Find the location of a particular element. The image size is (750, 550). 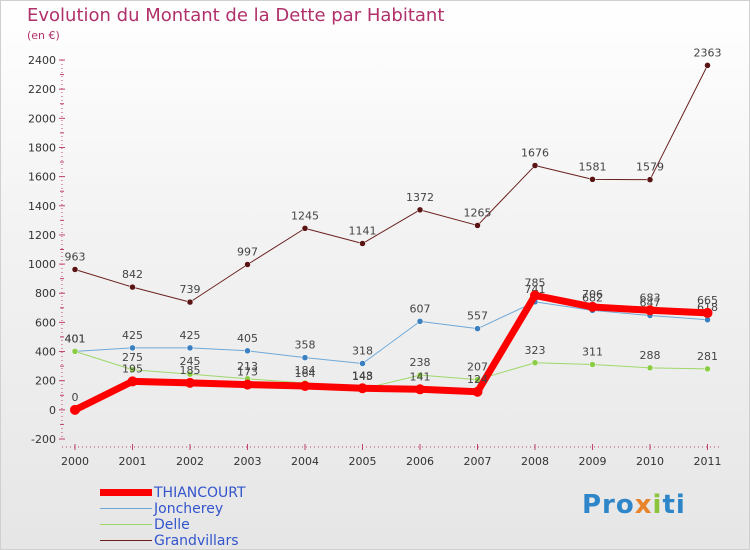

y-tick-label: 2000 is located at coordinates (42, 118).